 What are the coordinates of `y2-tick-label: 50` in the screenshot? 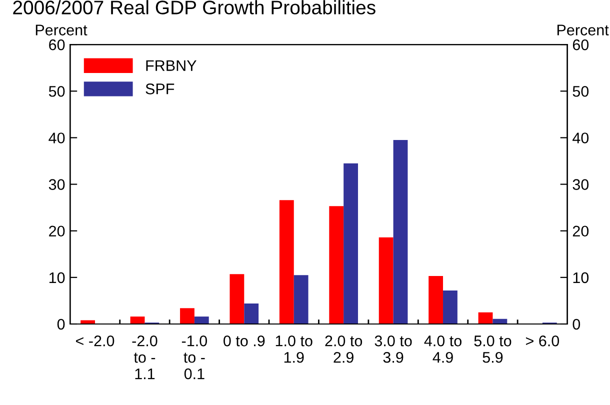 It's located at (580, 91).